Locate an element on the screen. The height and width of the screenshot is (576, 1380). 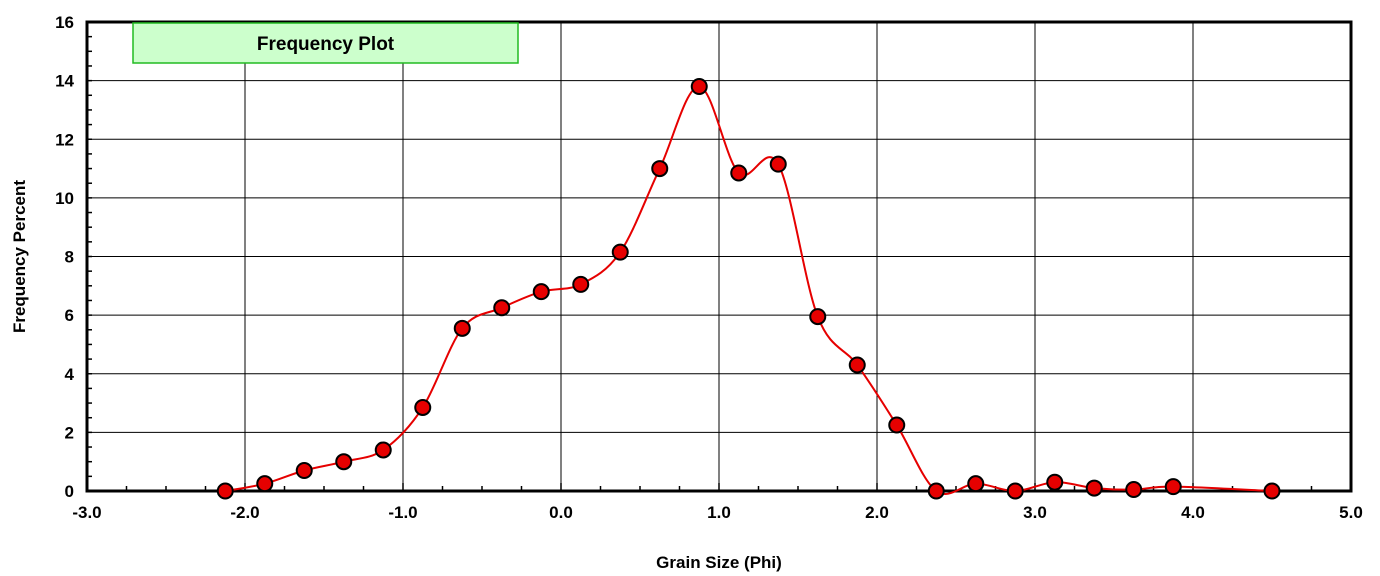
y-tick-label: 10 is located at coordinates (64, 198).